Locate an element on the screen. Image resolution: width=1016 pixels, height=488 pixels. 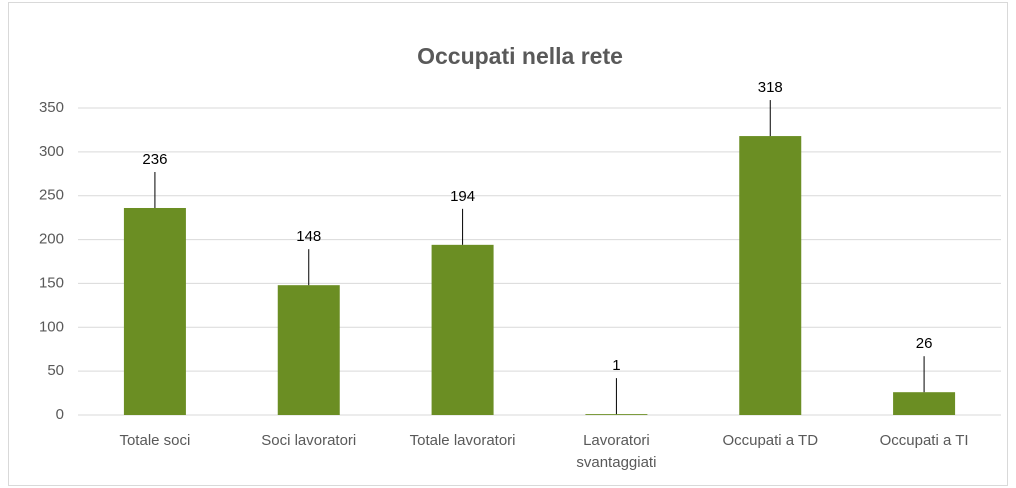
x-tick-label: Soci lavoratori is located at coordinates (308, 440).